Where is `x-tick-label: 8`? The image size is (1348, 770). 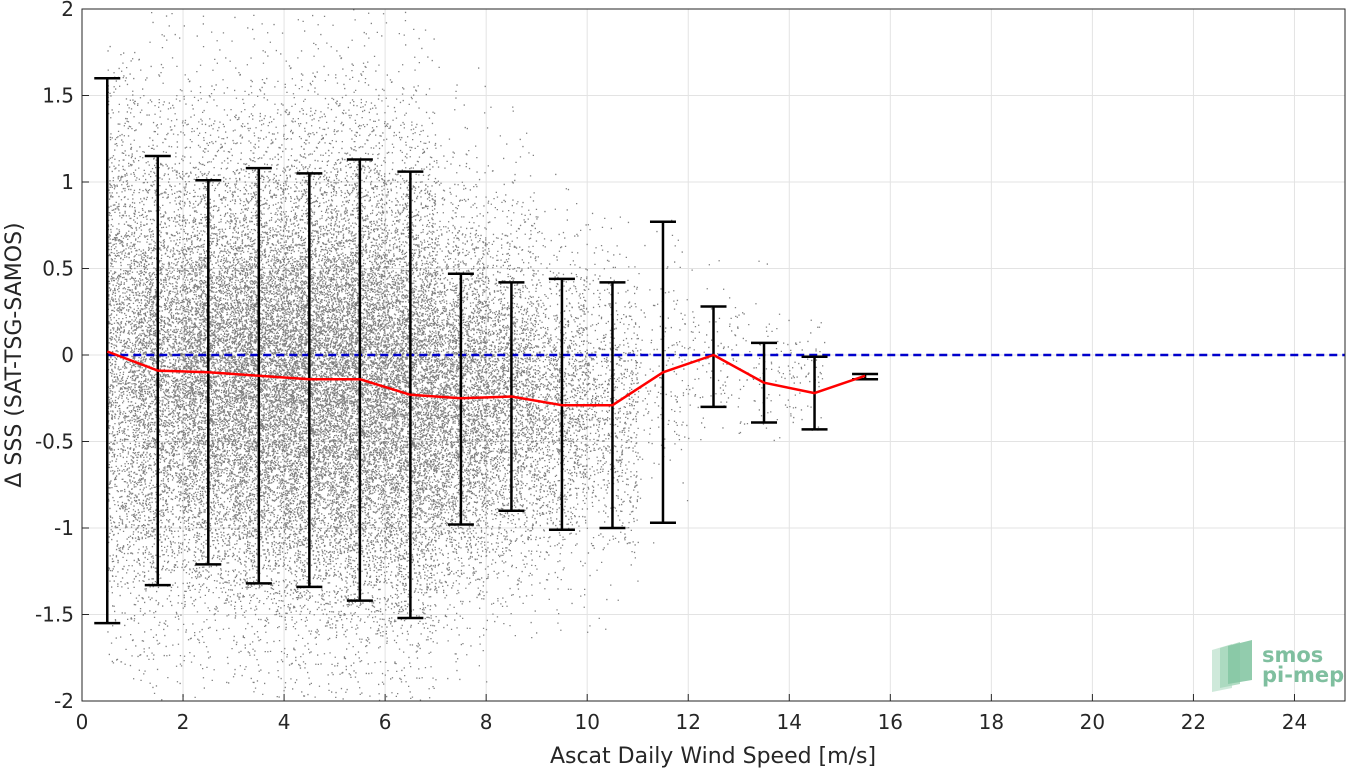 x-tick-label: 8 is located at coordinates (486, 722).